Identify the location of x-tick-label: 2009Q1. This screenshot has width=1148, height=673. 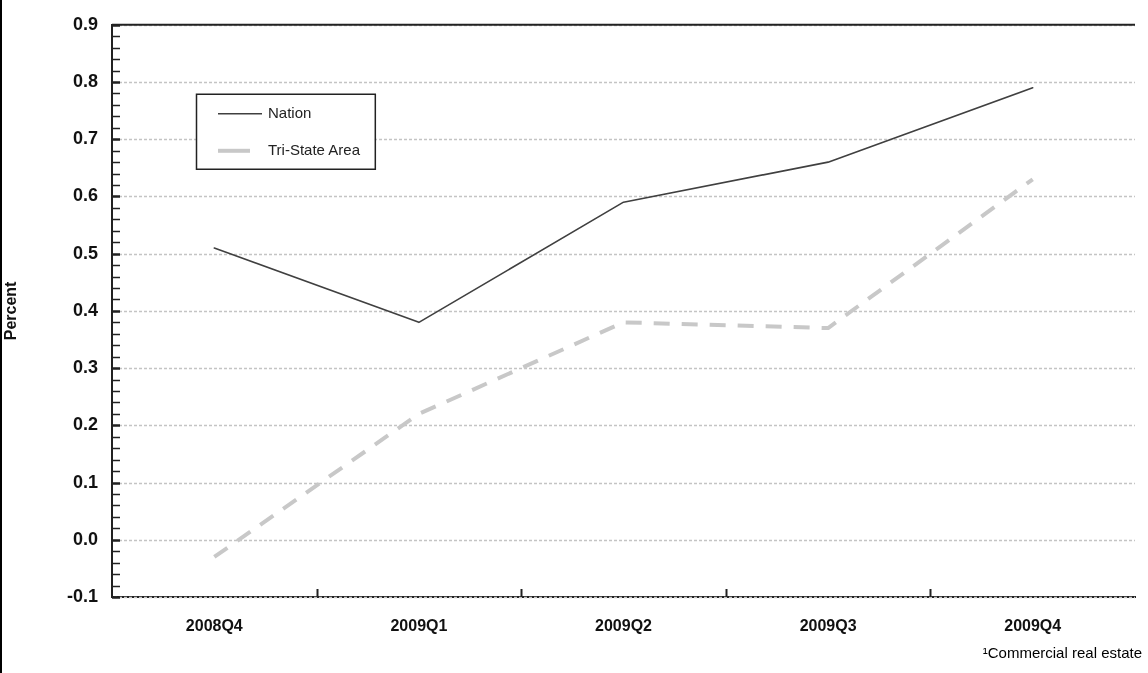
(419, 626).